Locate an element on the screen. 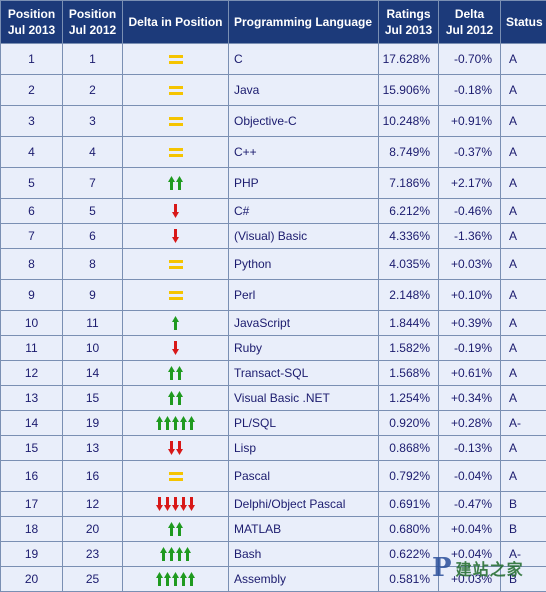 This screenshot has height=592, width=546. position-2012-cell: 4 is located at coordinates (93, 152).